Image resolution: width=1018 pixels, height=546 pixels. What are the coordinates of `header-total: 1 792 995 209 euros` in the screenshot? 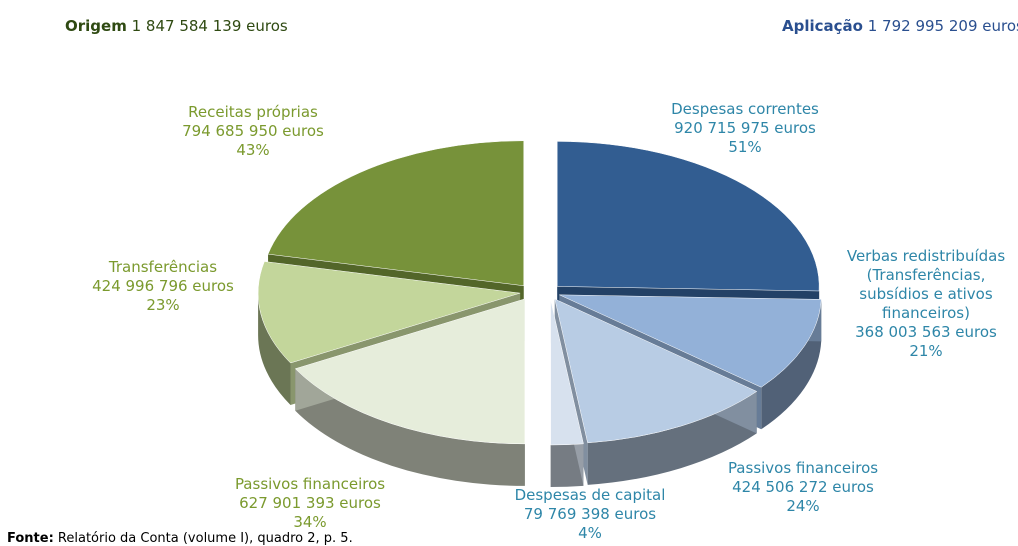 It's located at (942, 26).